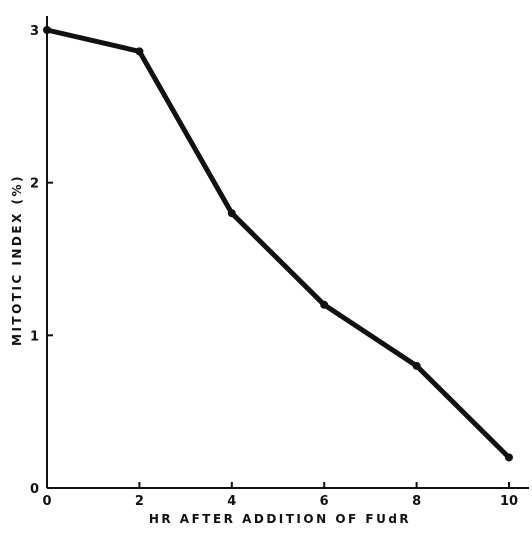 The image size is (532, 537). What do you see at coordinates (17, 260) in the screenshot?
I see `y-axis-title: MITOTIC INDEX (%)` at bounding box center [17, 260].